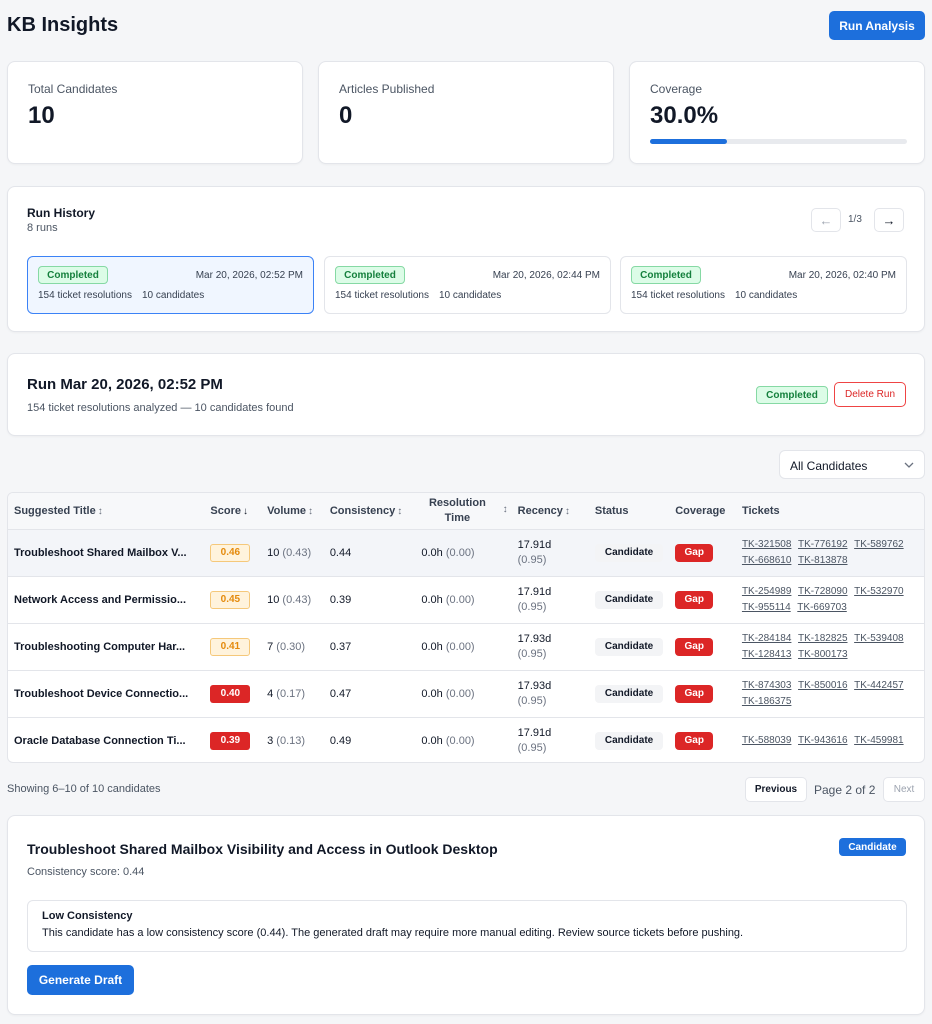 The width and height of the screenshot is (932, 1024). What do you see at coordinates (73, 89) in the screenshot?
I see `stat-label: Total Candidates` at bounding box center [73, 89].